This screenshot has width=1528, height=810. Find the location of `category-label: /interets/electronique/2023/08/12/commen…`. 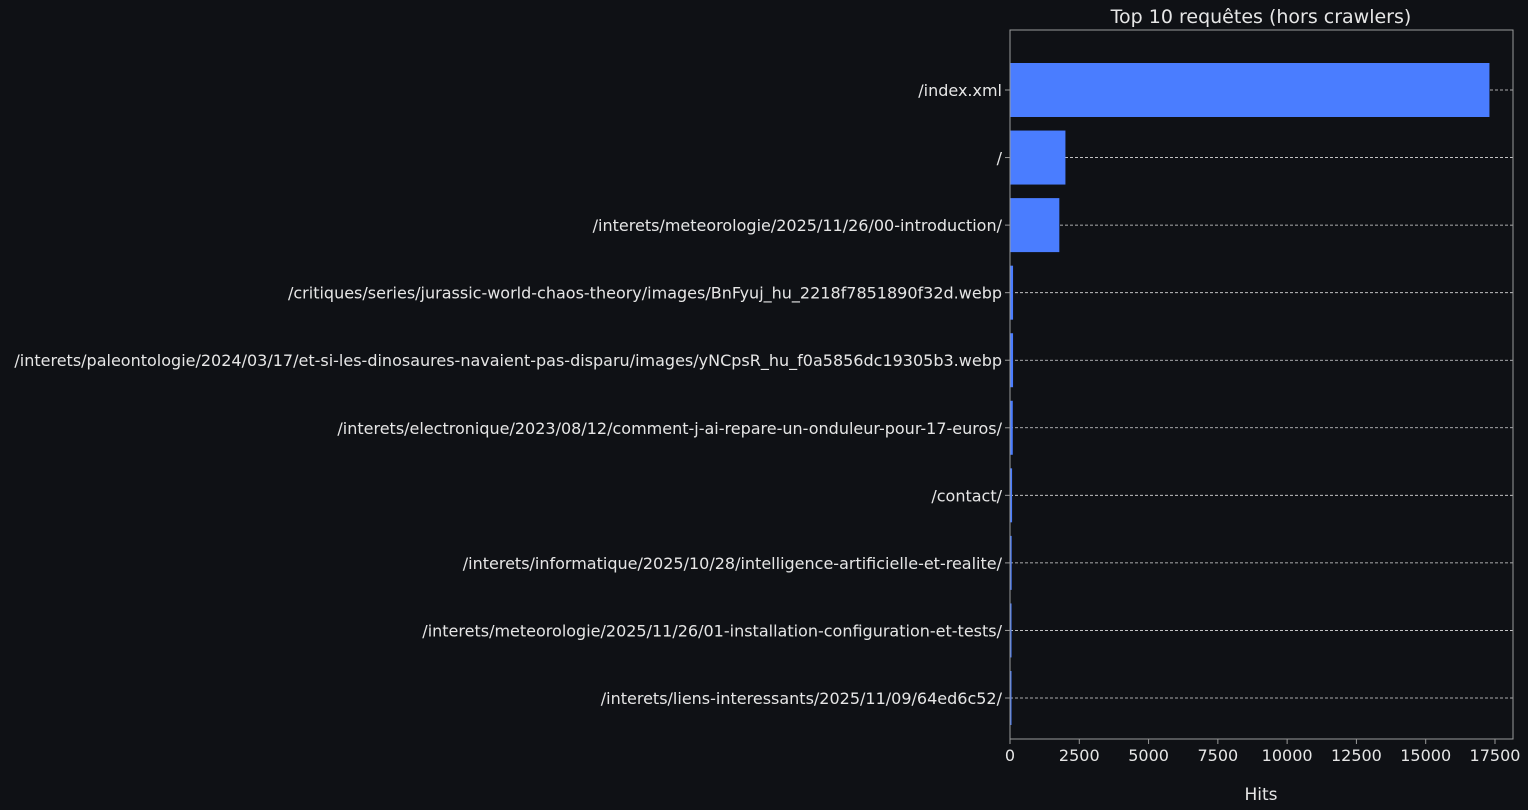

category-label: /interets/electronique/2023/08/12/commen… is located at coordinates (669, 428).